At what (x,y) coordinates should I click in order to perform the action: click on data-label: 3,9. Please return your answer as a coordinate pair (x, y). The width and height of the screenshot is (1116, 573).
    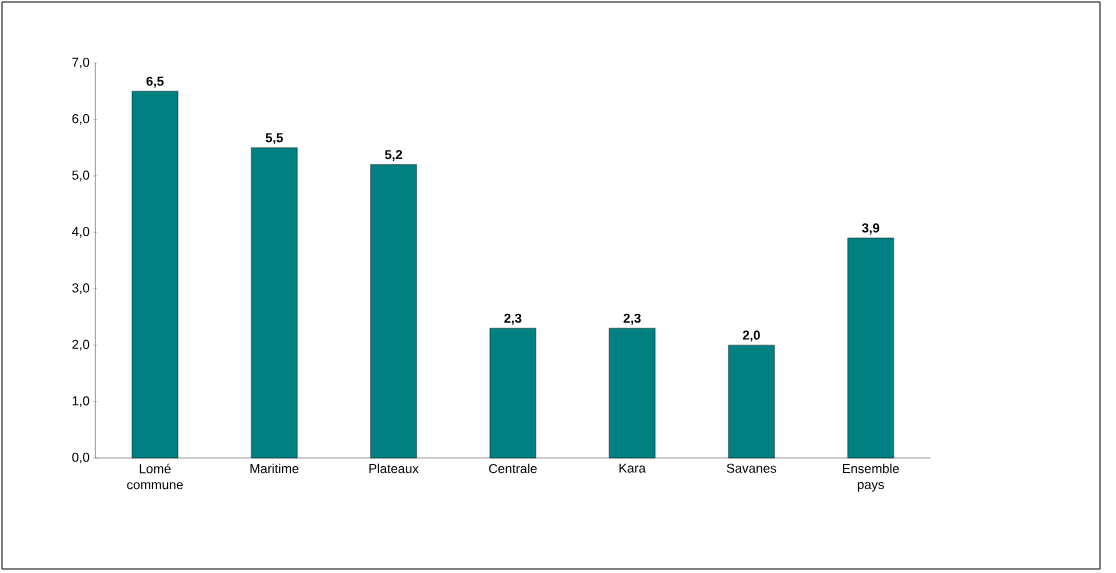
    Looking at the image, I should click on (871, 229).